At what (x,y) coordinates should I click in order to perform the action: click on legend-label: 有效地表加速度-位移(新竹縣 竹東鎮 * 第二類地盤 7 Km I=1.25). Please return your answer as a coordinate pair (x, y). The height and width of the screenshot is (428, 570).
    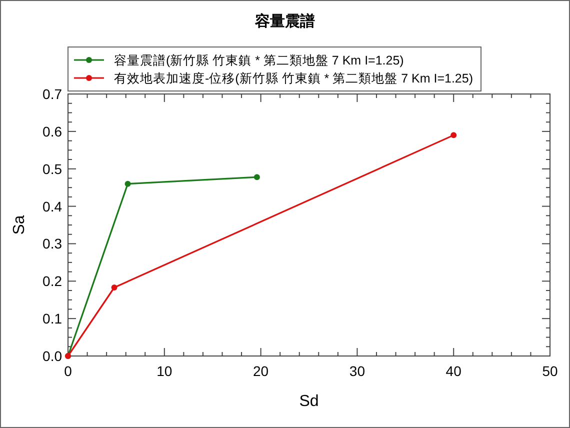
    Looking at the image, I should click on (293, 78).